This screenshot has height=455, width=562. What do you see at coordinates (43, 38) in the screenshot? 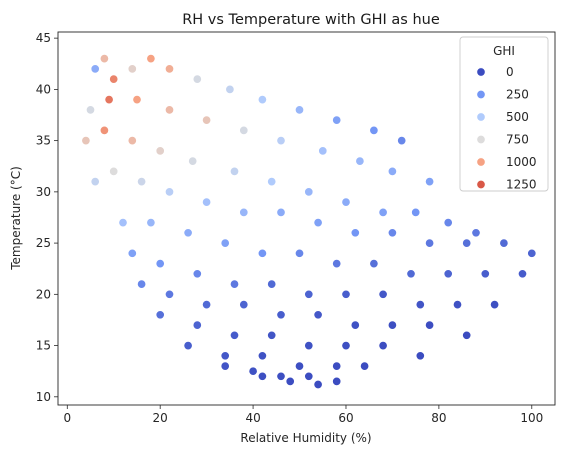
I see `y-tick-label: 45` at bounding box center [43, 38].